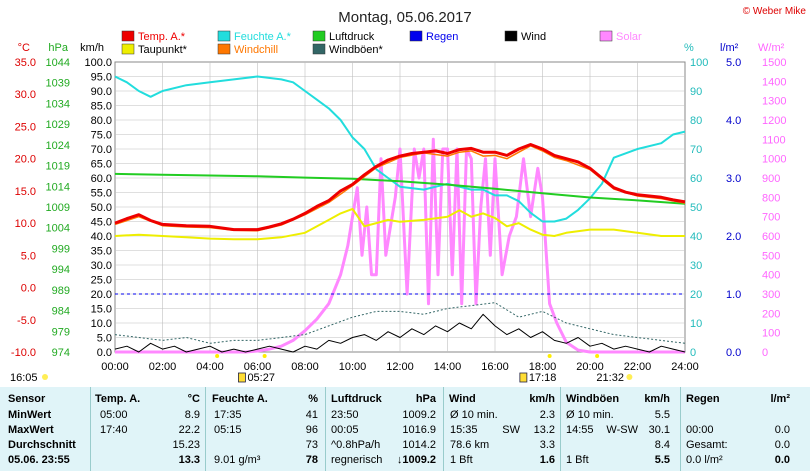 Image resolution: width=810 pixels, height=471 pixels. I want to click on wind-tick: 30.0, so click(101, 266).